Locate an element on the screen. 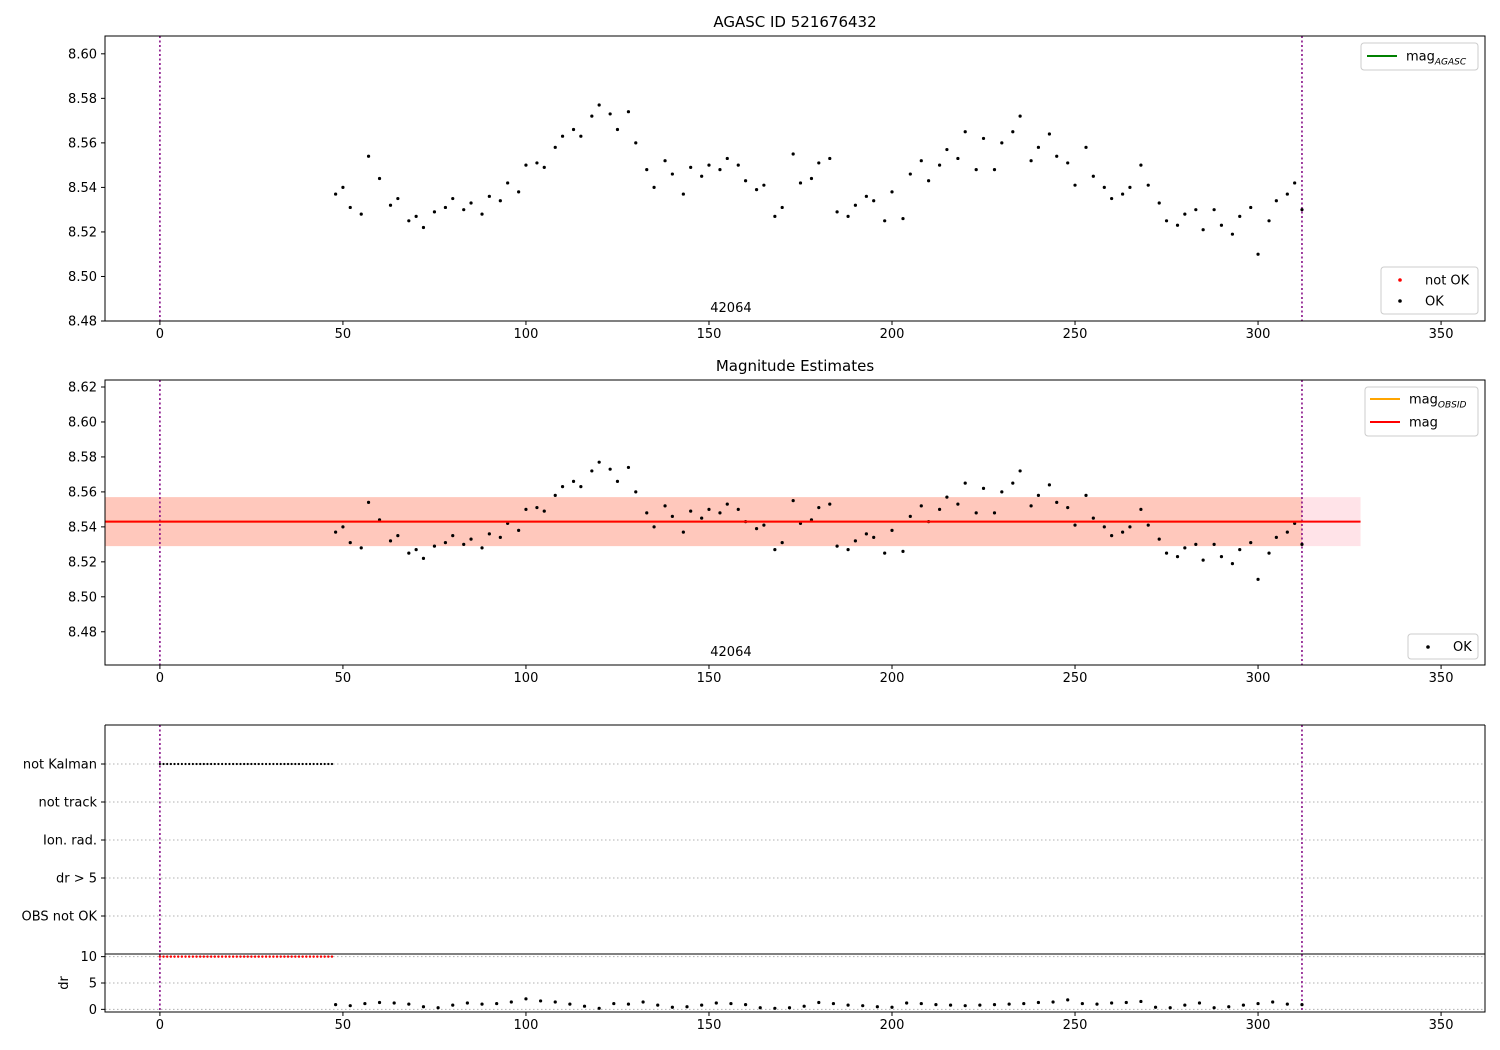  x-tick-label: 350 is located at coordinates (1441, 1025).